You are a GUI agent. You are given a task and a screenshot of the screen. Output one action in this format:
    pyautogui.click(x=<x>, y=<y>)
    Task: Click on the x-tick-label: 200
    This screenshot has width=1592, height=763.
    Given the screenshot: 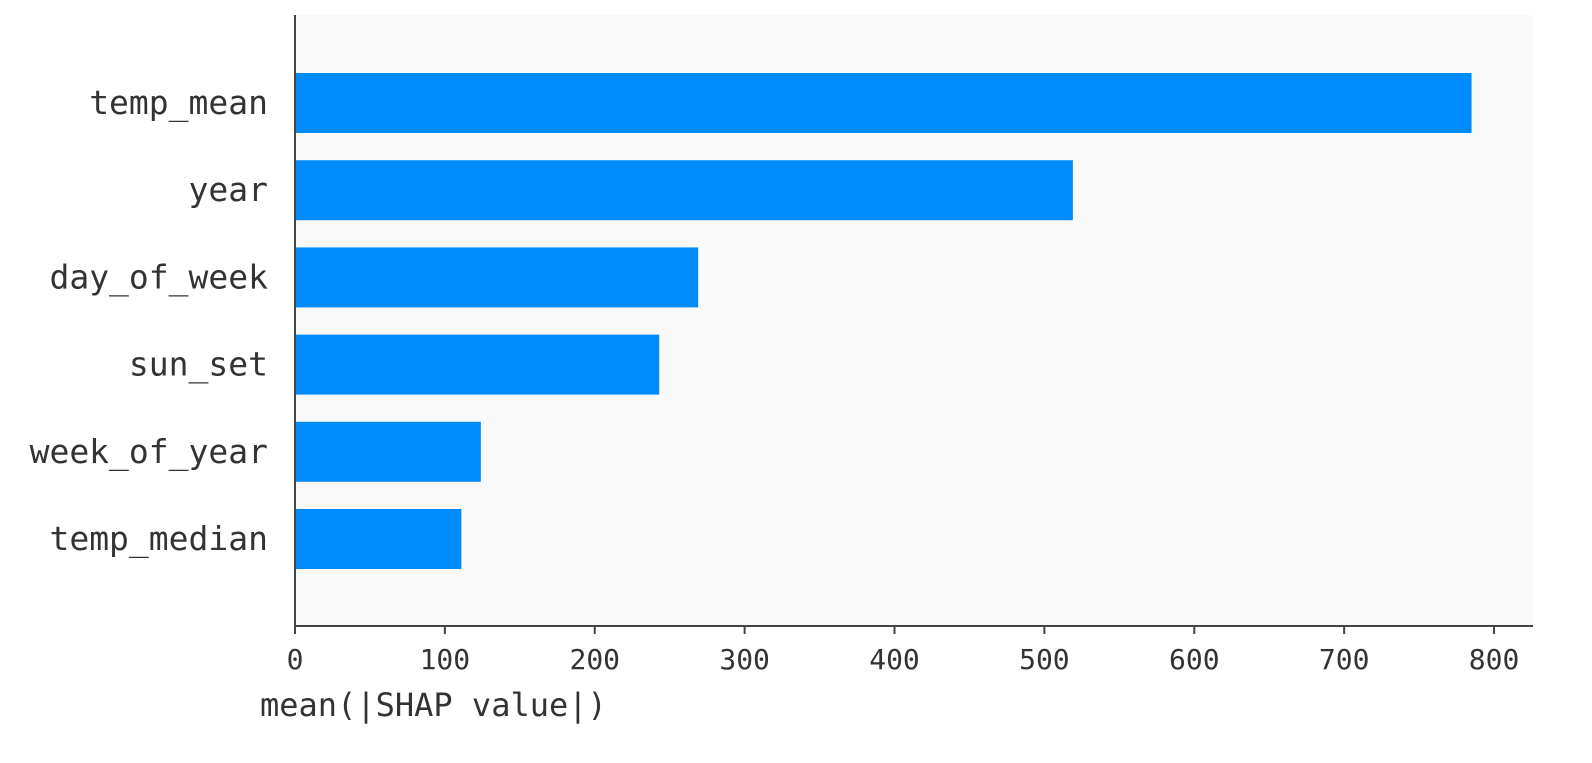 What is the action you would take?
    pyautogui.click(x=594, y=659)
    